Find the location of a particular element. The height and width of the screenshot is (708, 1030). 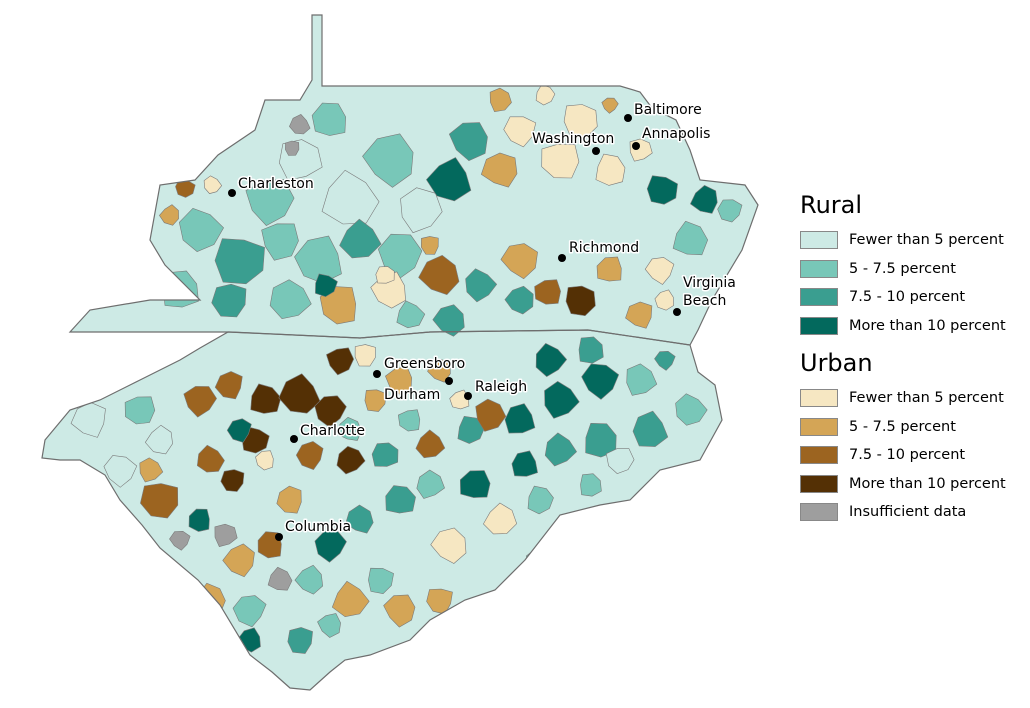

legend-item-rural-4: More than 10 percent is located at coordinates (912, 326).